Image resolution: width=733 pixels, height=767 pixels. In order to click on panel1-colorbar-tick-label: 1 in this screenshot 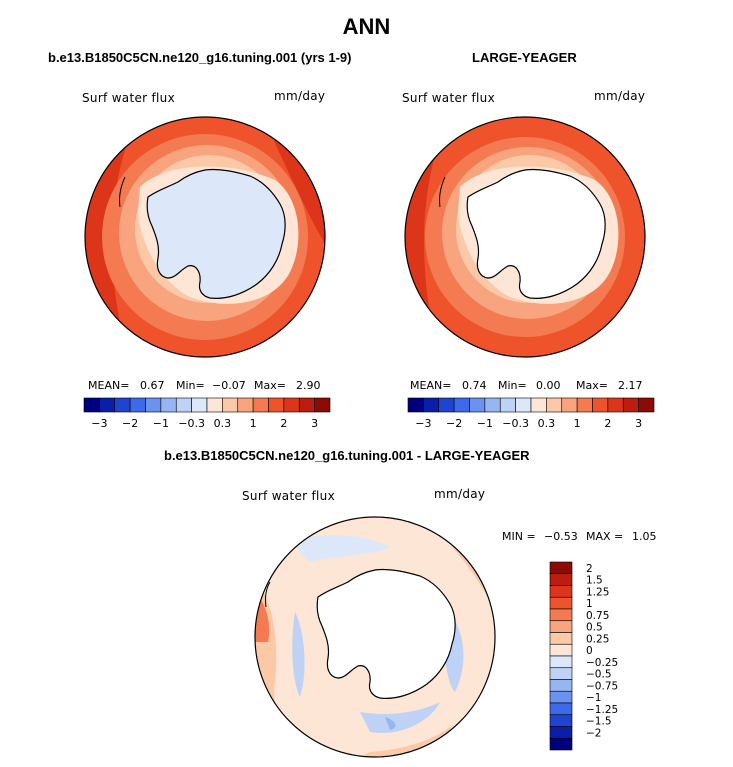, I will do `click(253, 423)`.